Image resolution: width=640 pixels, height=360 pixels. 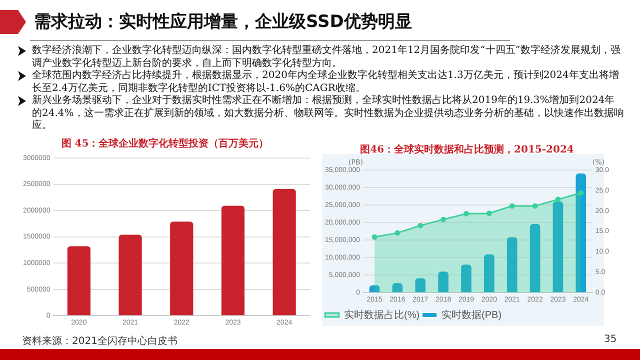 I want to click on legend-label: 实时数据(PB), so click(x=472, y=314).